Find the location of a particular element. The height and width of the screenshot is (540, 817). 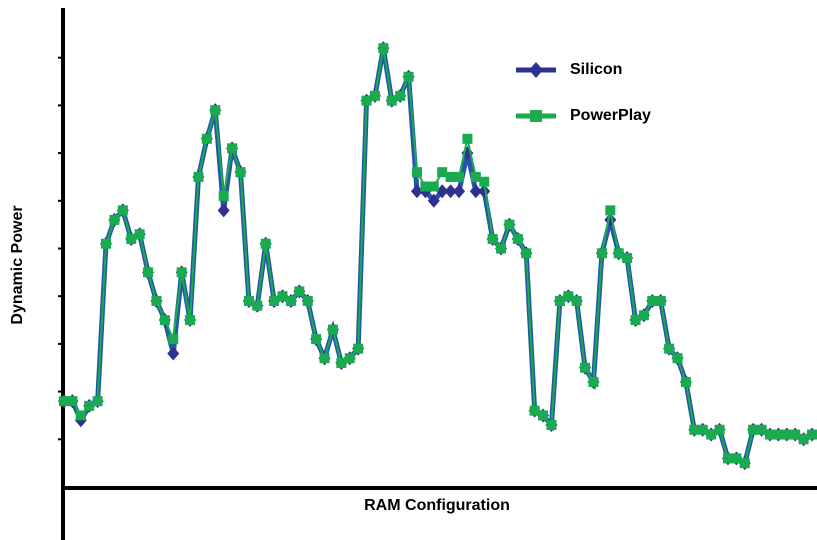

y-axis-label: Dynamic Power is located at coordinates (17, 264).